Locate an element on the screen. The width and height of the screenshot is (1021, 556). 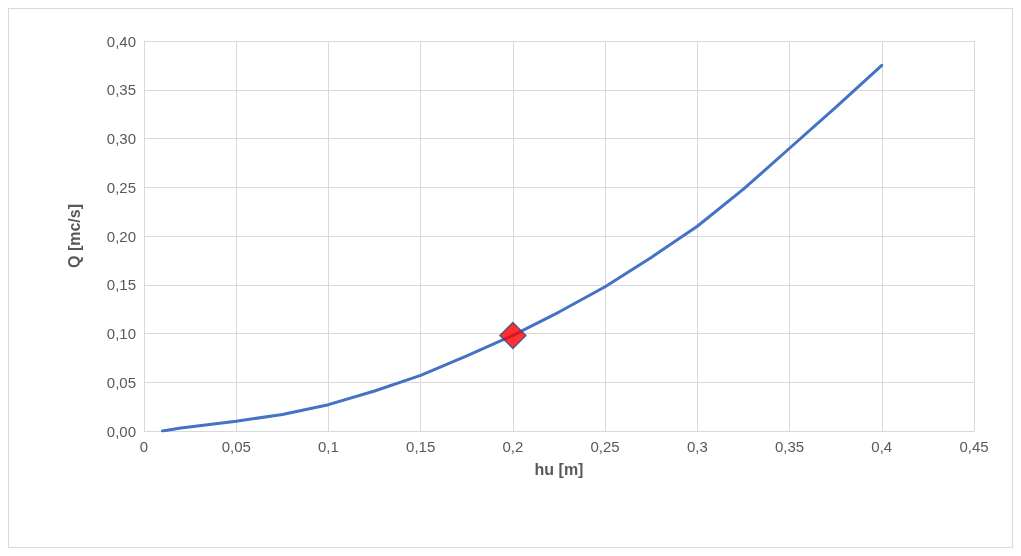
y-tick-label: 0,05 is located at coordinates (121, 382).